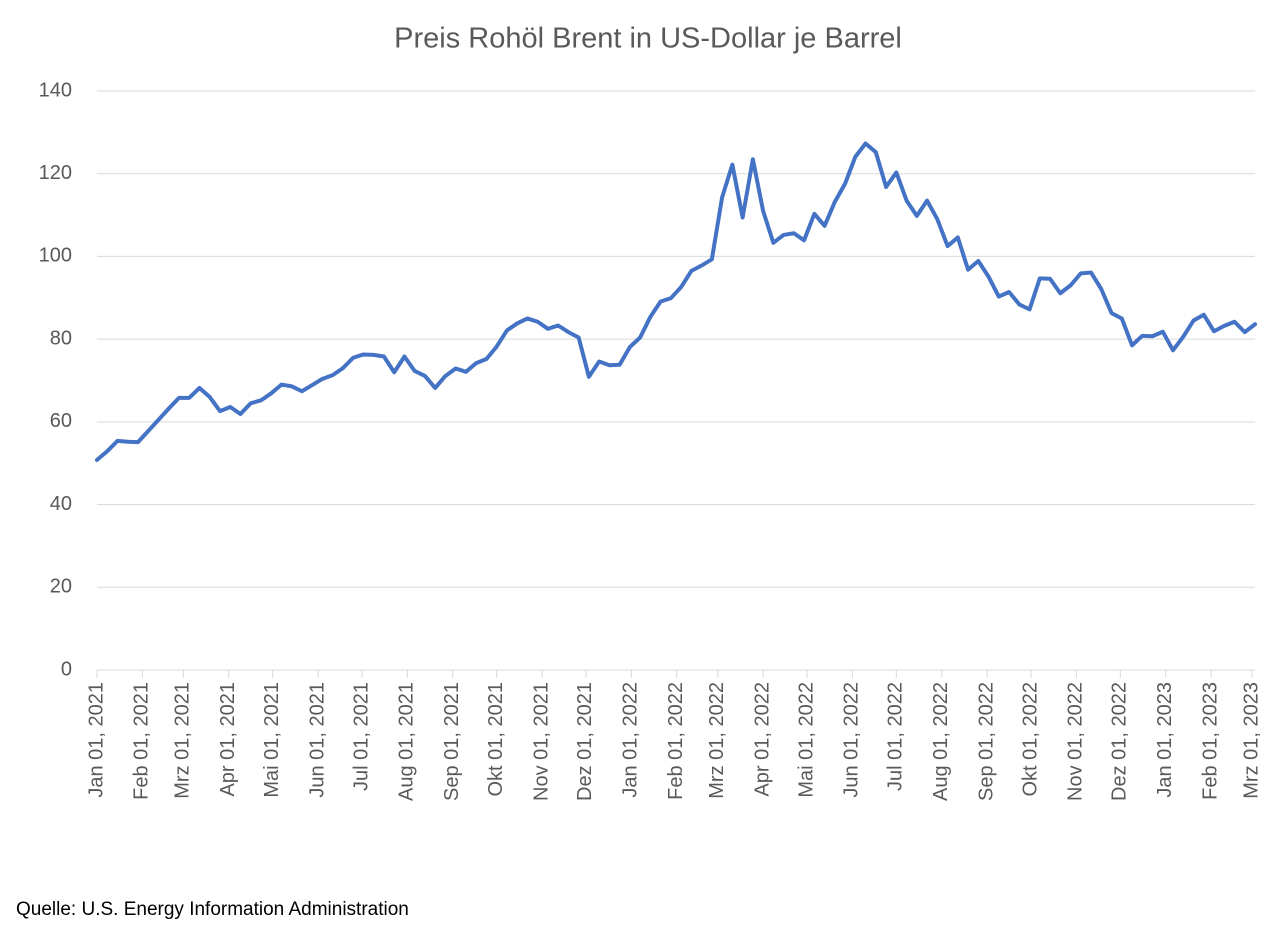 The width and height of the screenshot is (1280, 937). What do you see at coordinates (228, 739) in the screenshot?
I see `x-tick-label: Apr 01, 2021` at bounding box center [228, 739].